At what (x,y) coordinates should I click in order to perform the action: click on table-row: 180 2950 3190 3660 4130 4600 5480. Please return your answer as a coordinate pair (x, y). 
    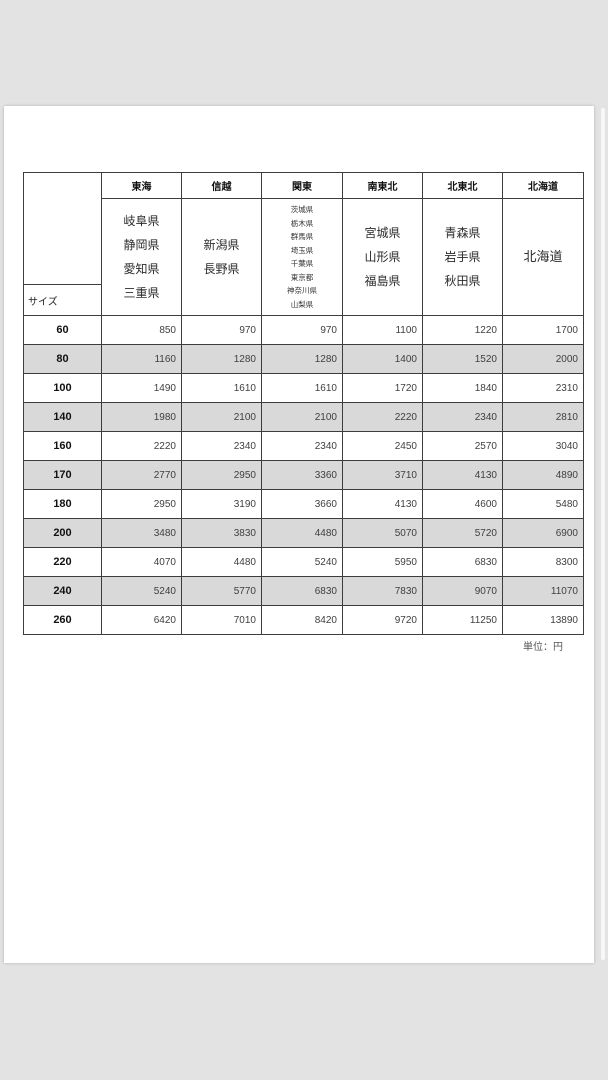
    Looking at the image, I should click on (303, 504).